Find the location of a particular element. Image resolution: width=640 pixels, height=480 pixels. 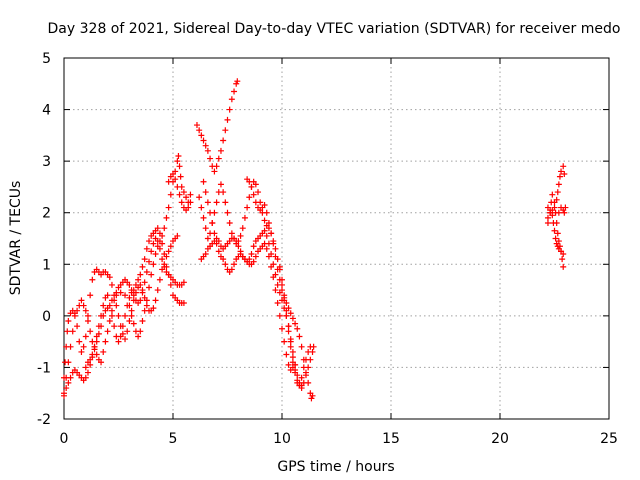

y-tick-label: 0 is located at coordinates (46, 317).